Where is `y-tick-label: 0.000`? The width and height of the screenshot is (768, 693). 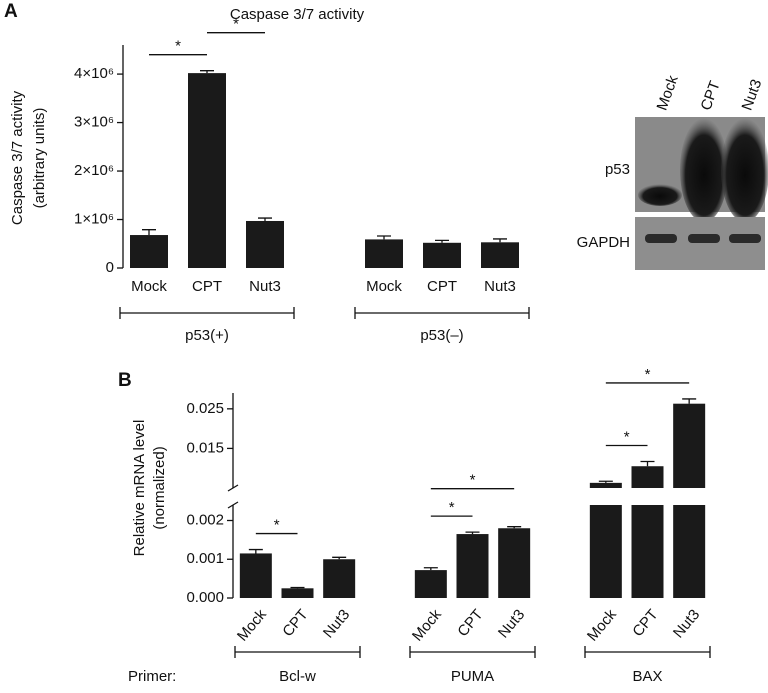
y-tick-label: 0.000 is located at coordinates (205, 597).